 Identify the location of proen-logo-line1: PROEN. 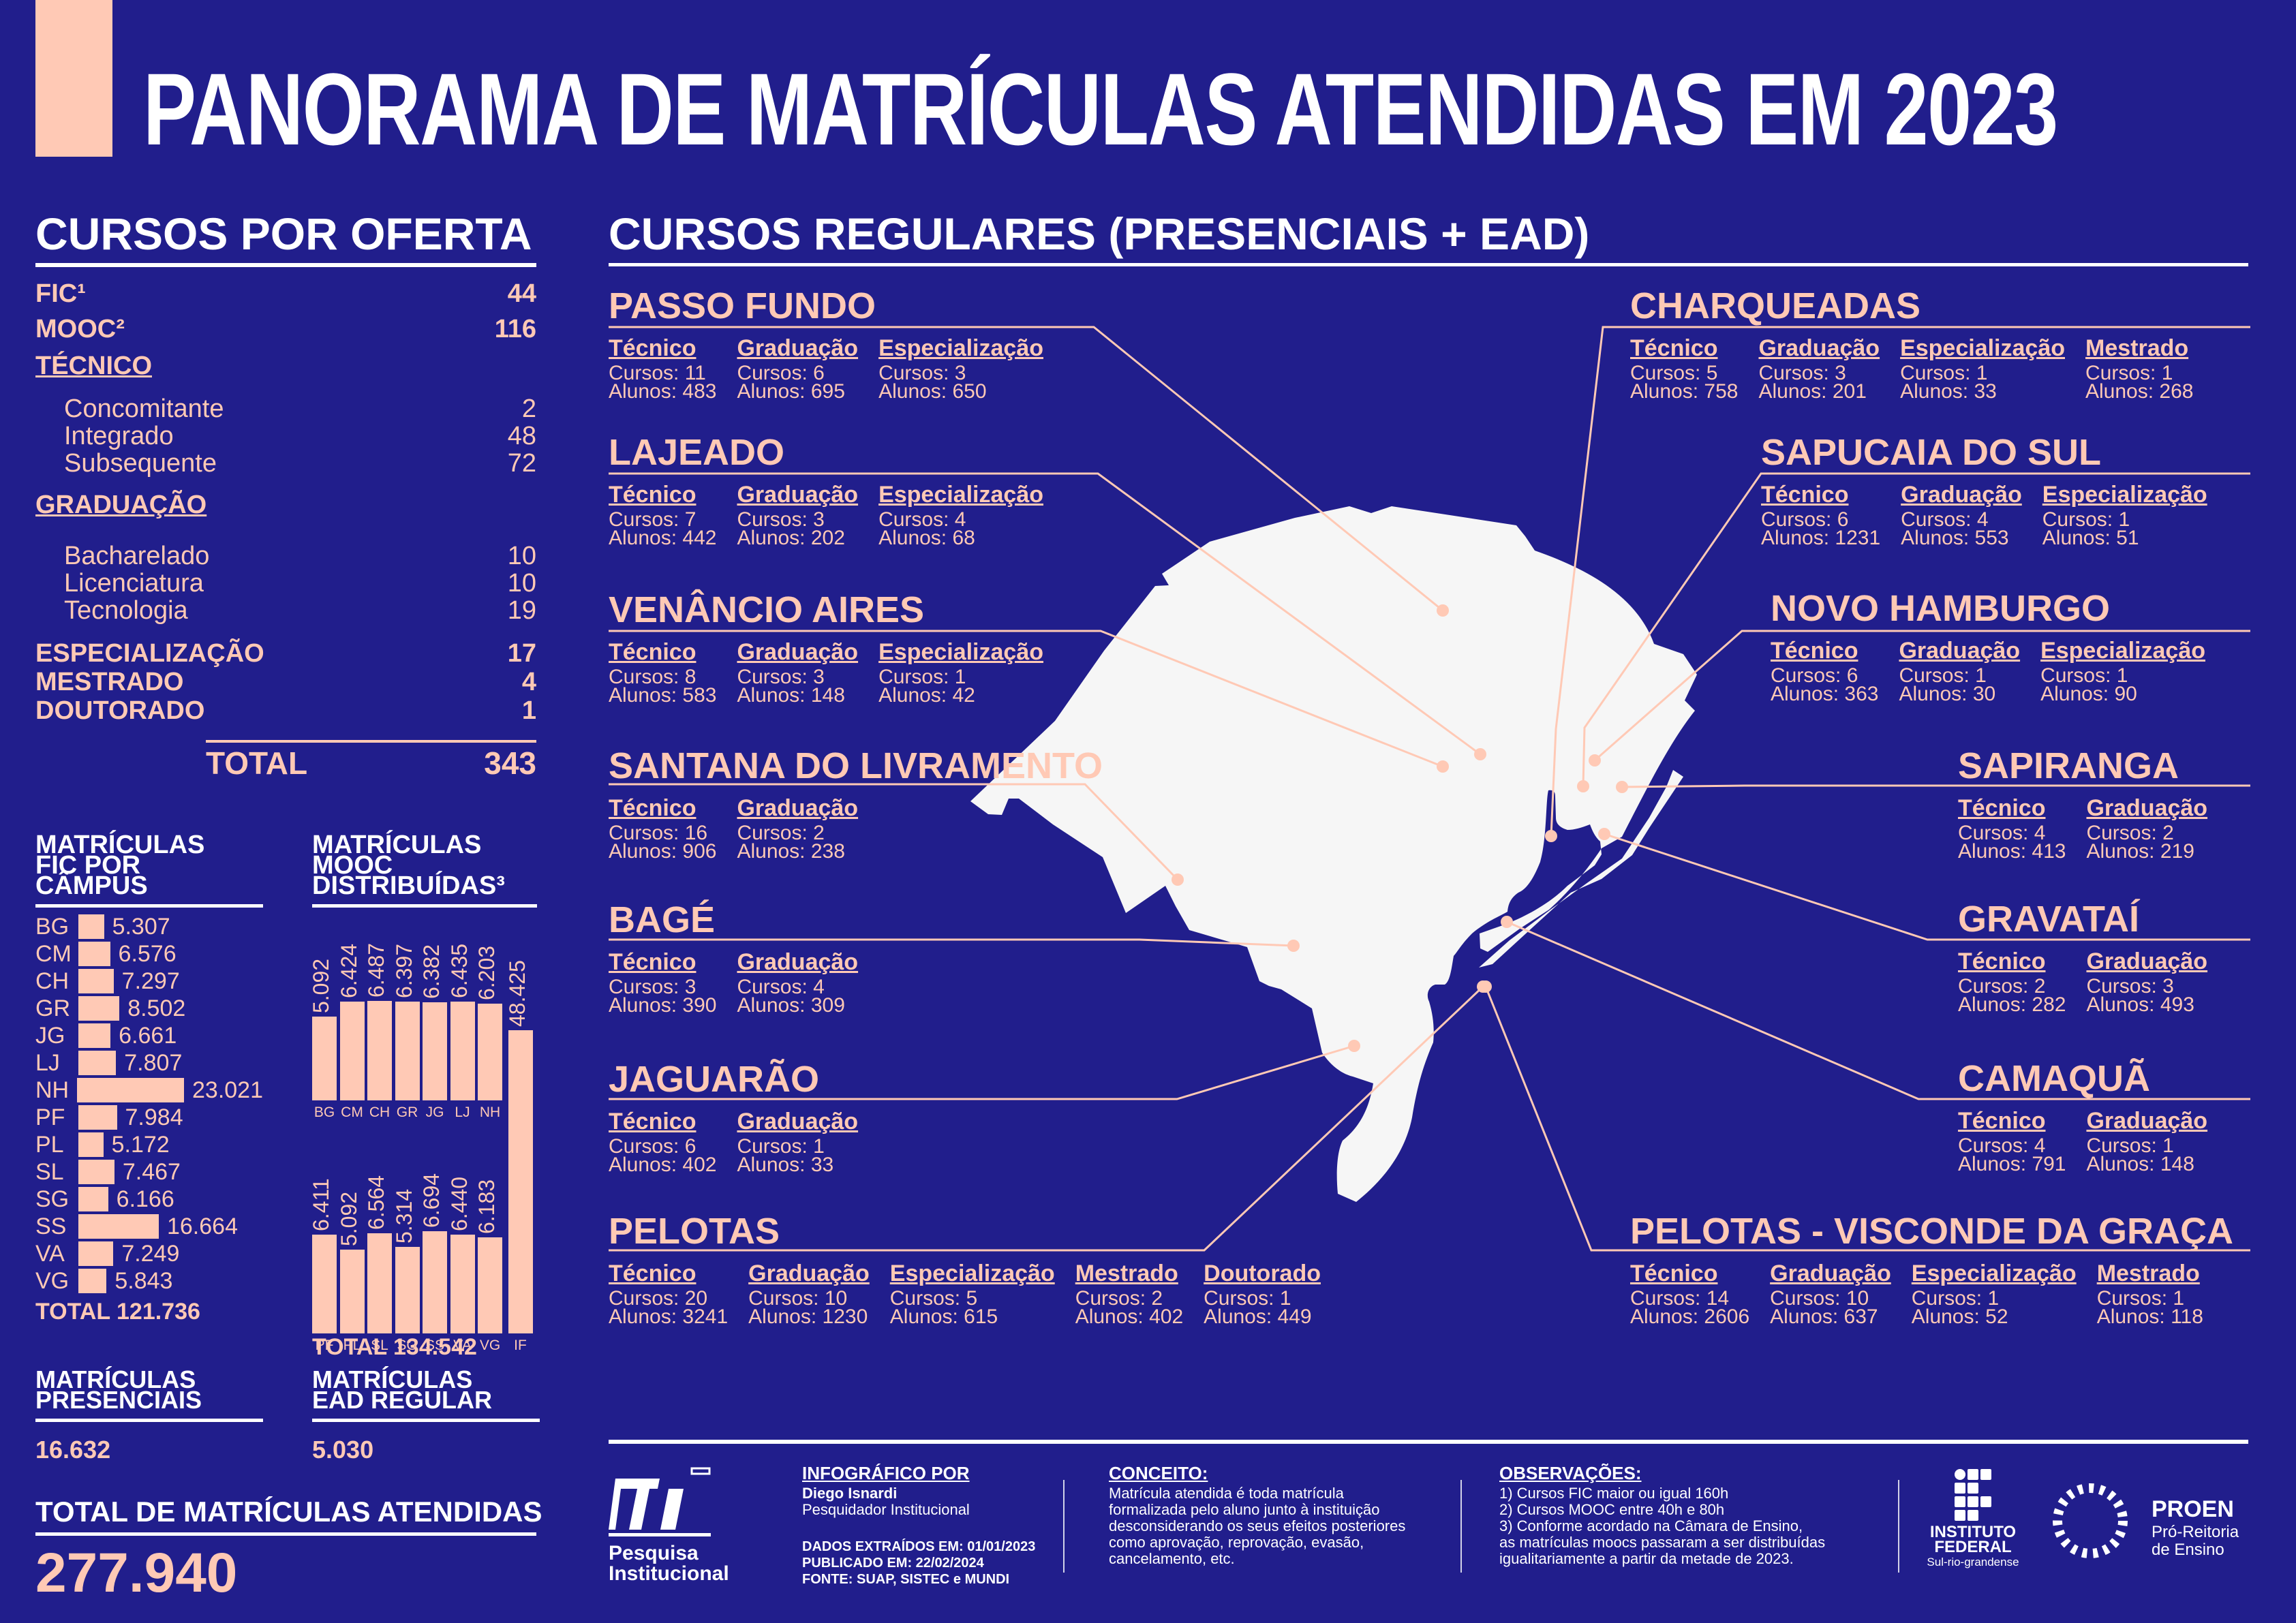
(2193, 1509).